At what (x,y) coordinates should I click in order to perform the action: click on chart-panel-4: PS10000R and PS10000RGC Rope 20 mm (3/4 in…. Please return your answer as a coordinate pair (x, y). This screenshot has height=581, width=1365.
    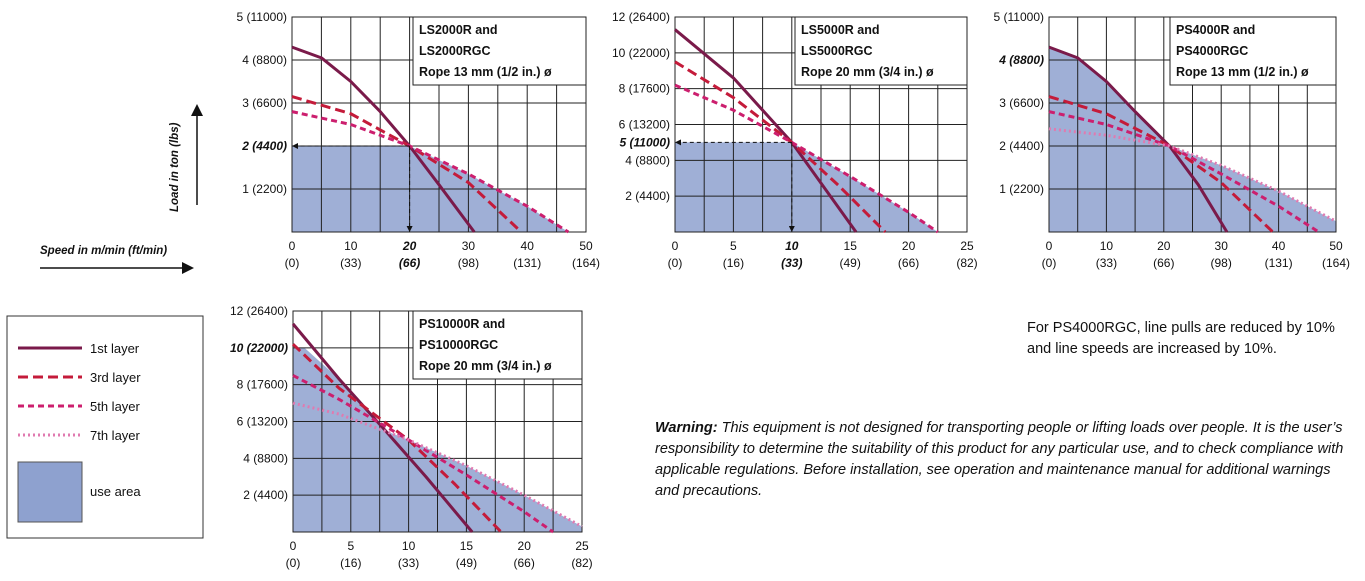
    Looking at the image, I should click on (411, 437).